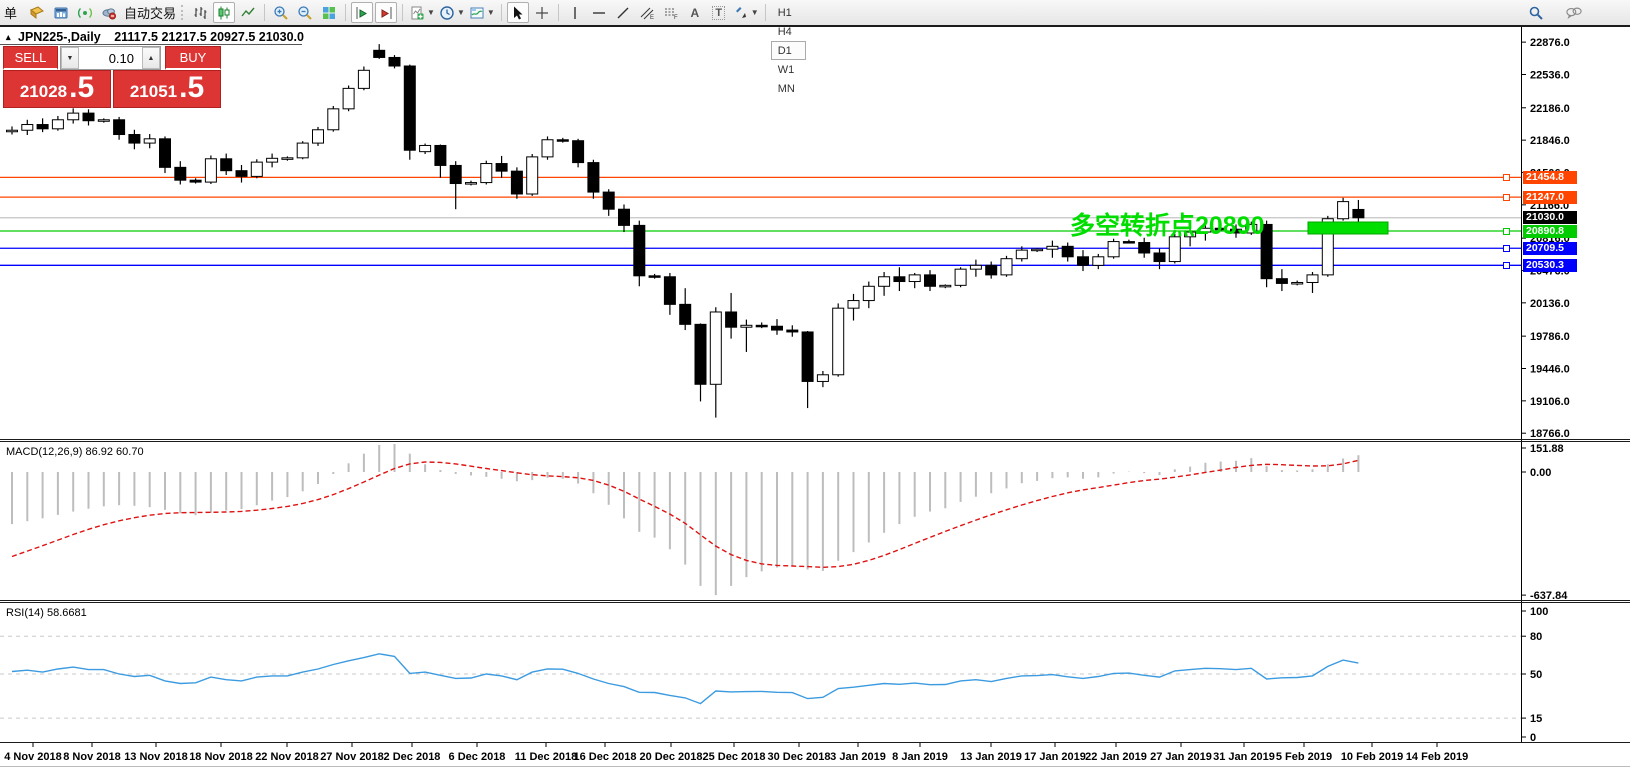 The height and width of the screenshot is (774, 1630). I want to click on crosshair-button, so click(542, 12).